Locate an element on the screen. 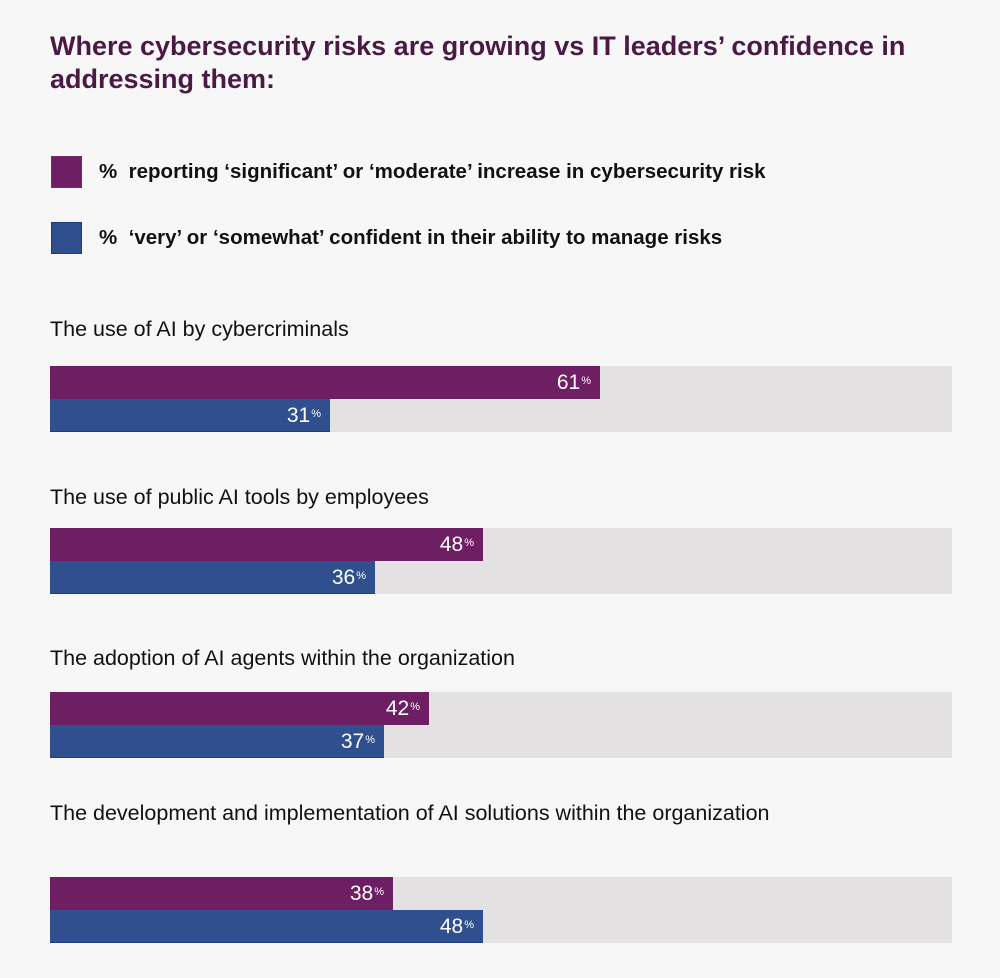  bar-value-label: 31% is located at coordinates (303, 415).